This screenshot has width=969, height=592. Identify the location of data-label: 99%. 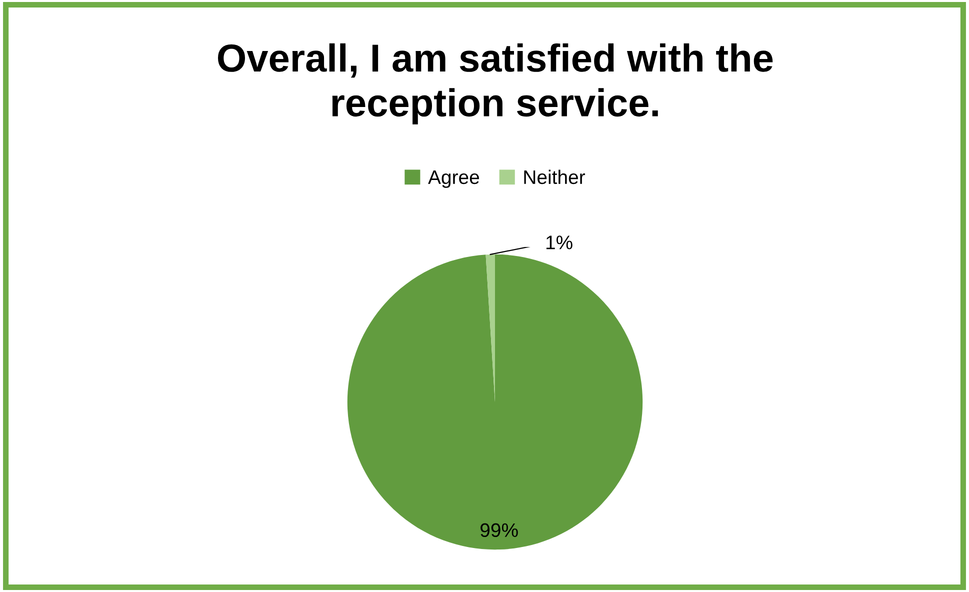
(499, 530).